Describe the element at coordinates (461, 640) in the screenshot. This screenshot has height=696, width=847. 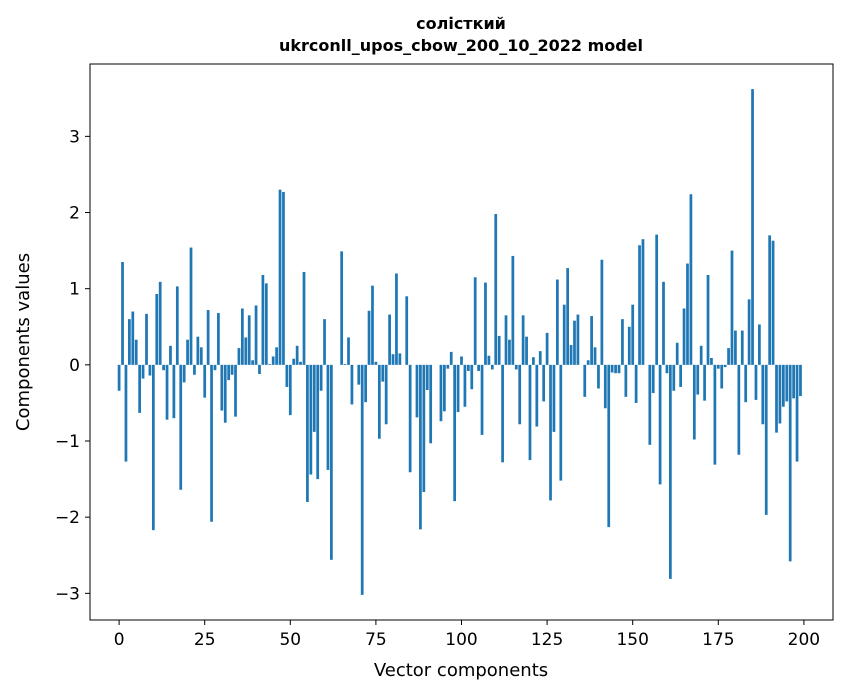
I see `x-tick-label: 100` at that location.